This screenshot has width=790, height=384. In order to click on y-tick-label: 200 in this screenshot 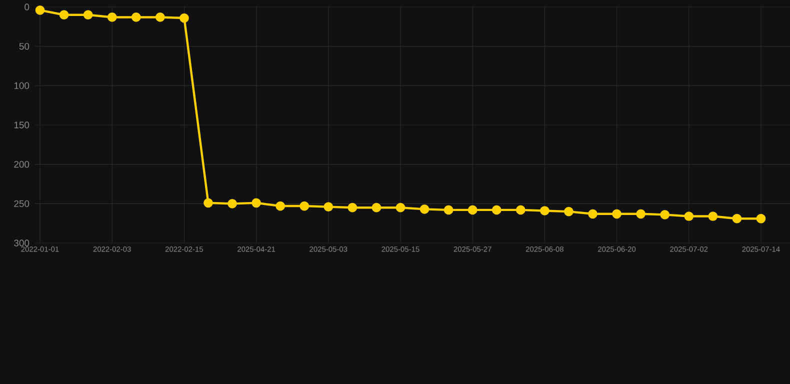, I will do `click(22, 164)`.